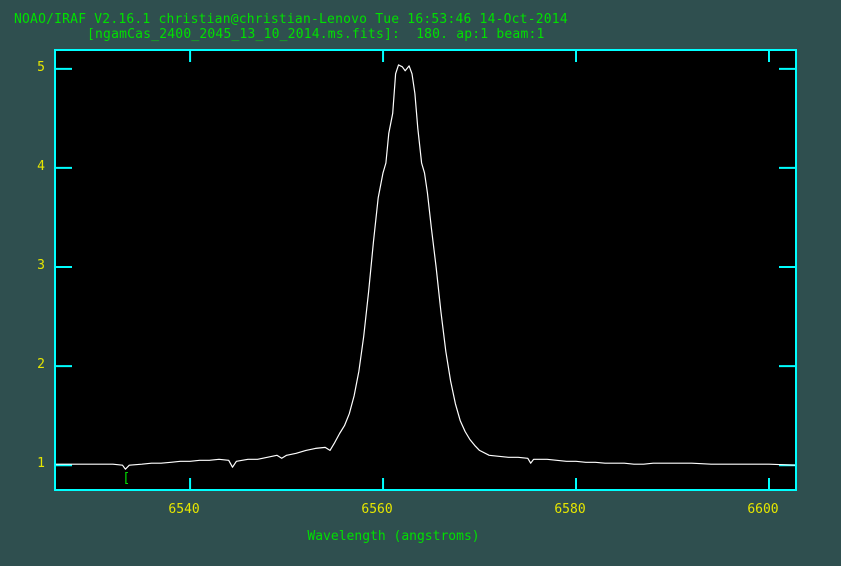 This screenshot has height=566, width=841. I want to click on x-axis-title: Wavelength (angstroms), so click(420, 537).